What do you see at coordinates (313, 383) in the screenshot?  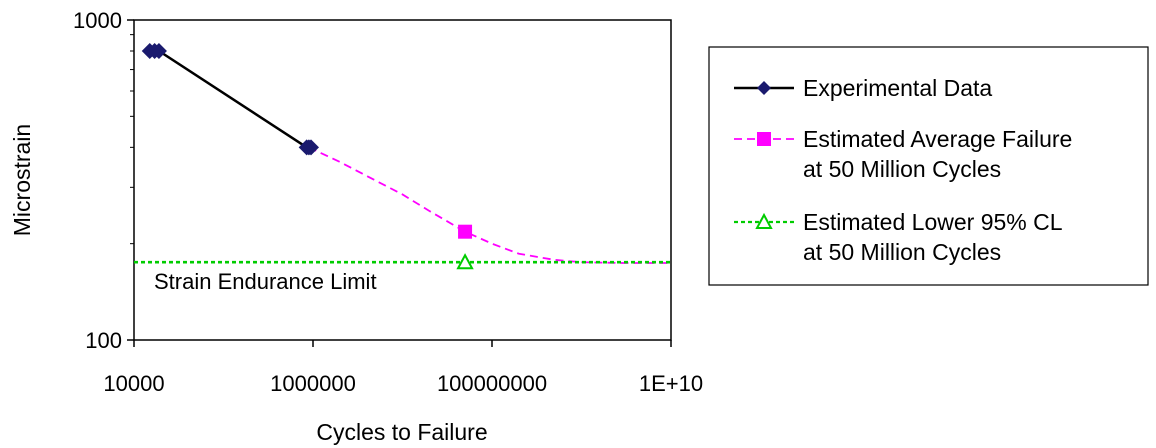 I see `x-tick-label: 1000000` at bounding box center [313, 383].